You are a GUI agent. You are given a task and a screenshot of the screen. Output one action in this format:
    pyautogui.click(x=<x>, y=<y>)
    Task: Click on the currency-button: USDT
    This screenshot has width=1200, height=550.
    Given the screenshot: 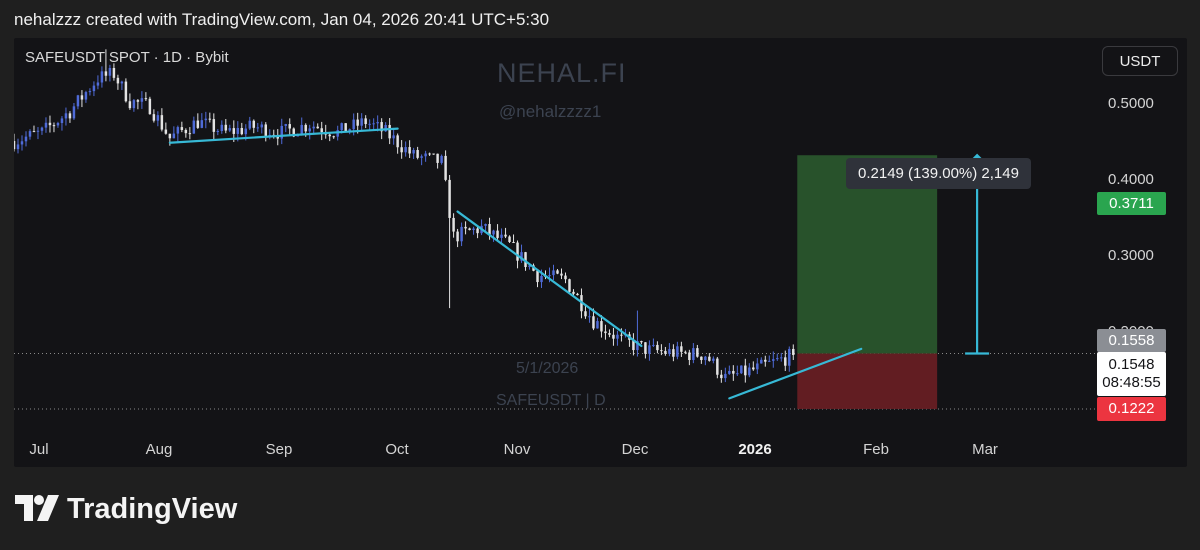 What is the action you would take?
    pyautogui.click(x=1140, y=61)
    